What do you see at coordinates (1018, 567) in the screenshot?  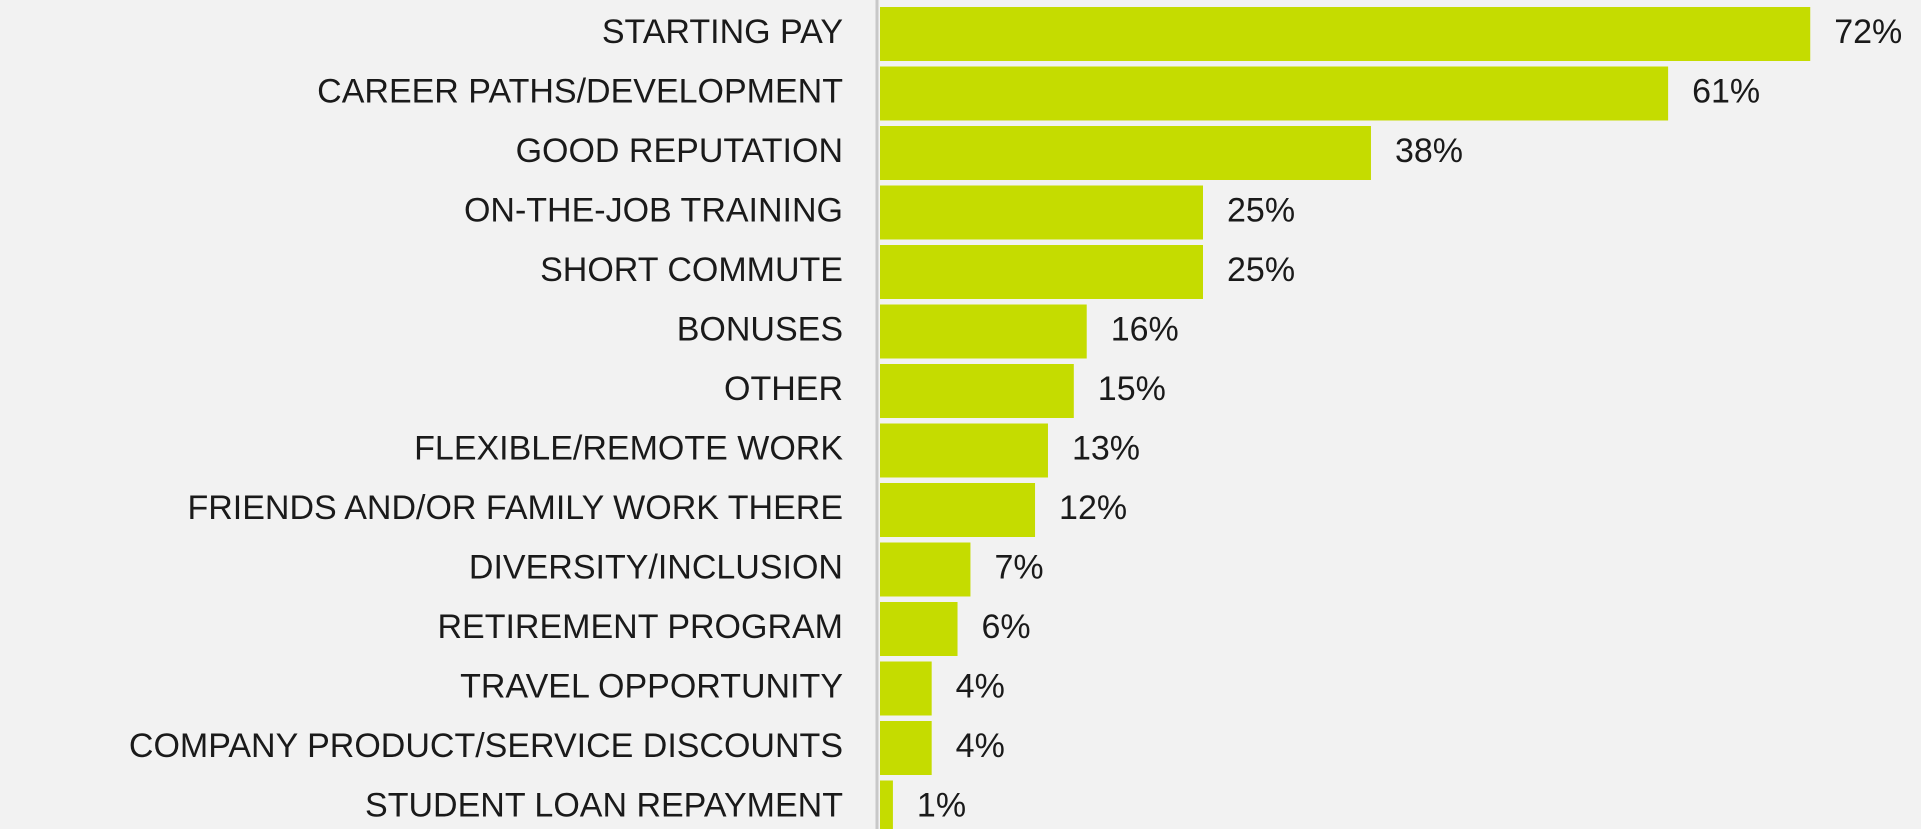 I see `value-label: 7%` at bounding box center [1018, 567].